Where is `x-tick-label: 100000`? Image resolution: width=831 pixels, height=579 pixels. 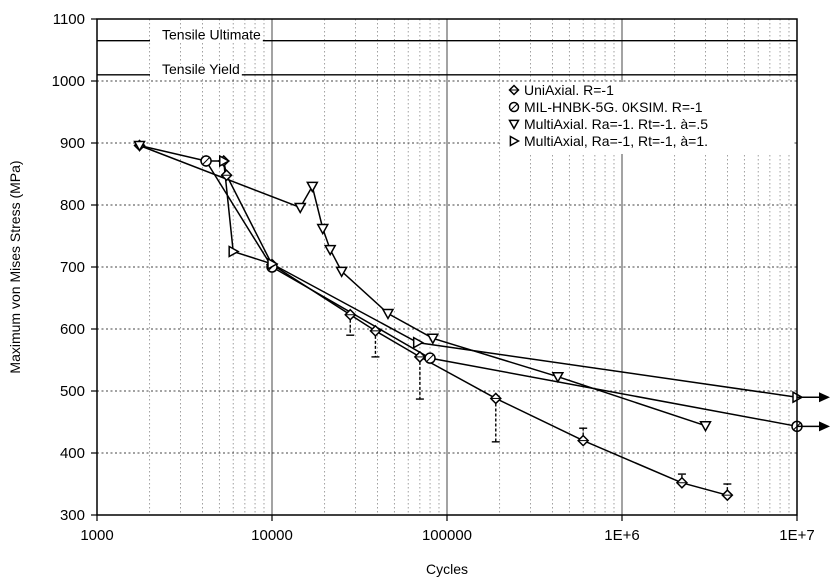 x-tick-label: 100000 is located at coordinates (447, 535).